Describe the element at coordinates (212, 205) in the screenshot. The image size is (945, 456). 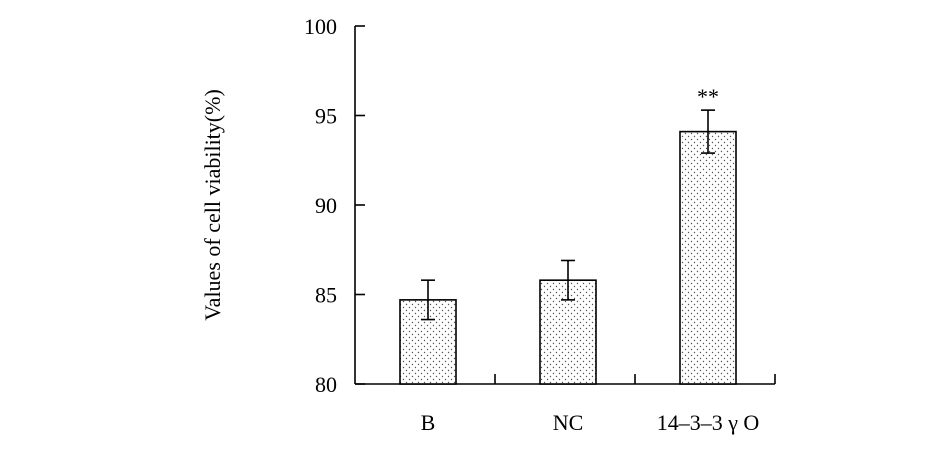
I see `y-axis-label: Values of cell viability(%)` at that location.